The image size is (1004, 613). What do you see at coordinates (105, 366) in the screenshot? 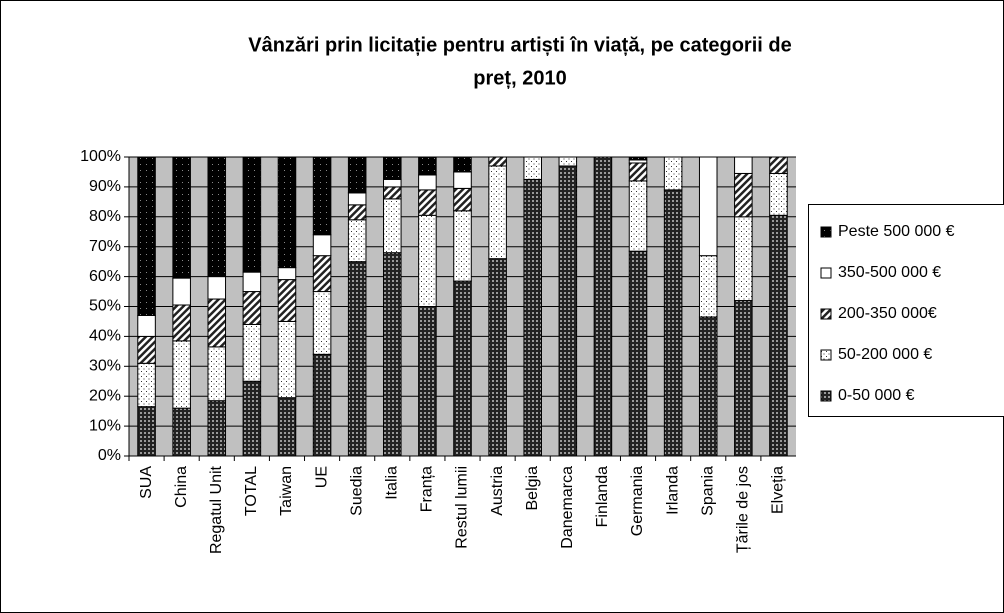
I see `y-tick-label: 30%` at bounding box center [105, 366].